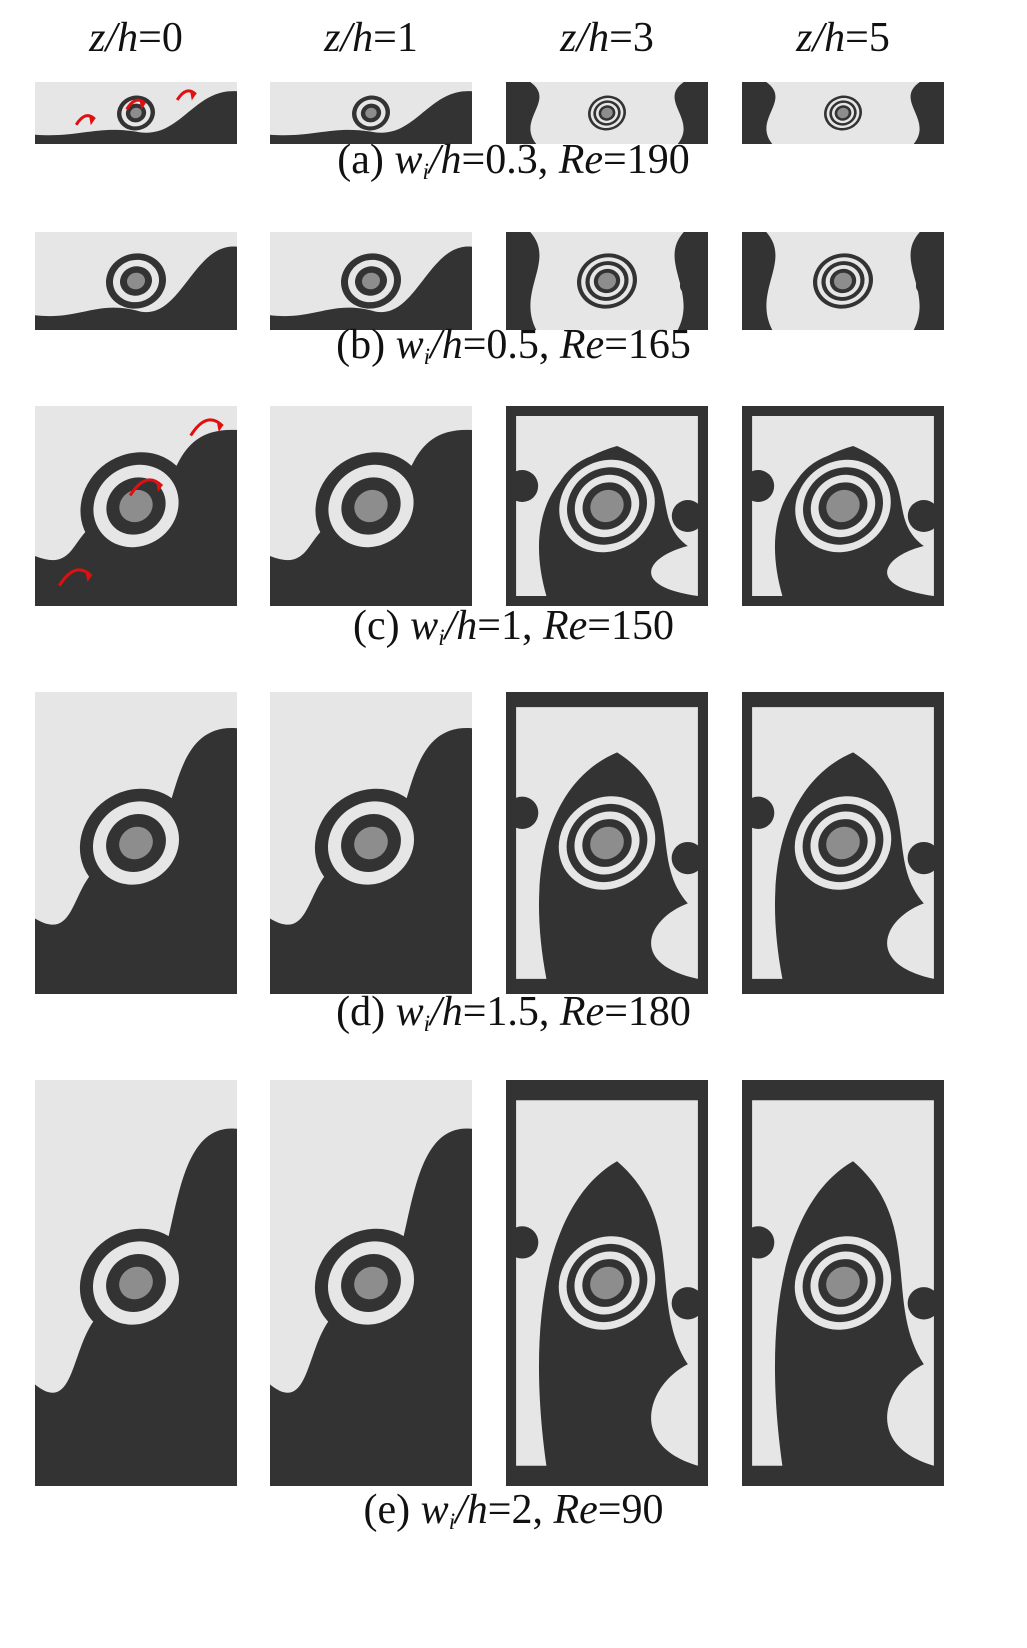 The width and height of the screenshot is (1027, 1648). I want to click on caption-label: (a), so click(366, 160).